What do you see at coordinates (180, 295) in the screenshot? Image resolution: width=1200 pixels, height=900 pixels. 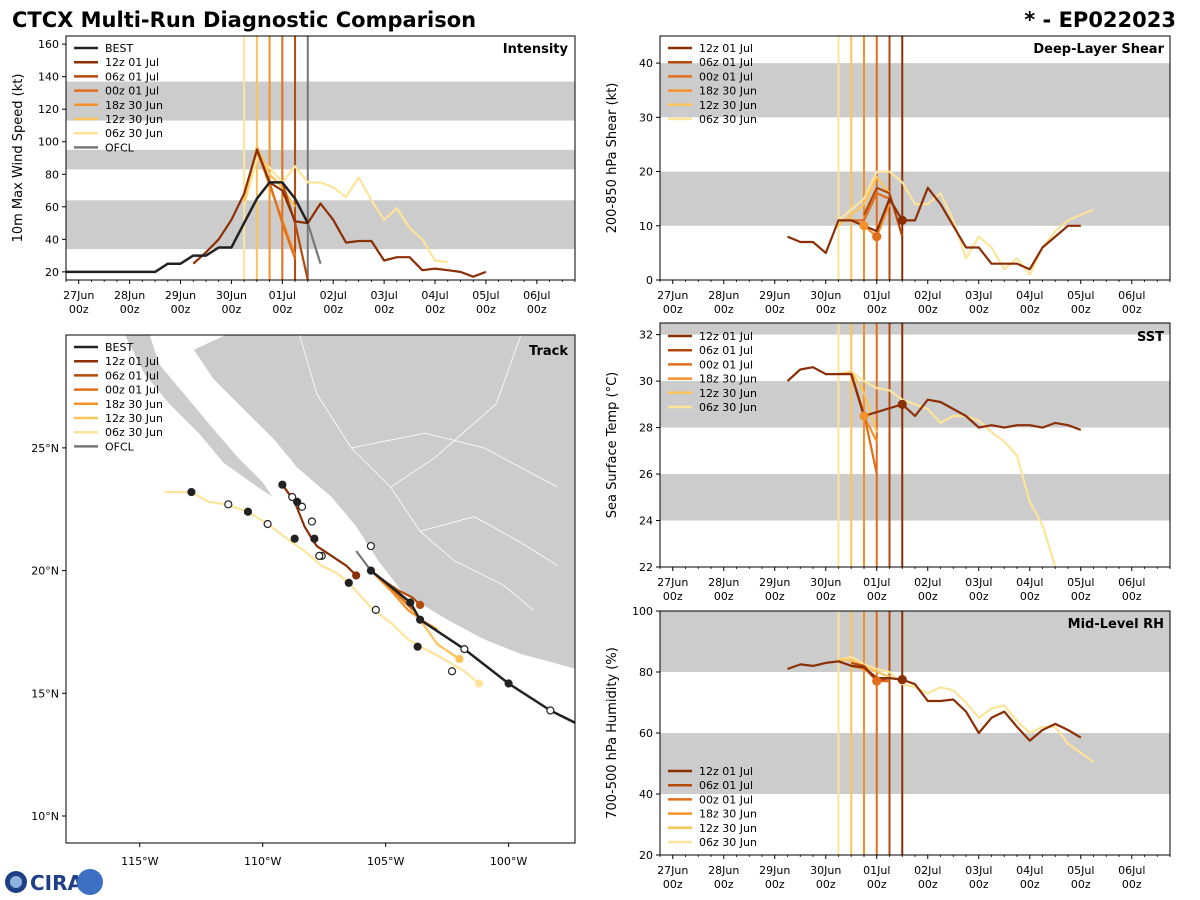 I see `intensity-xtick-label-day-2: 29Jun` at bounding box center [180, 295].